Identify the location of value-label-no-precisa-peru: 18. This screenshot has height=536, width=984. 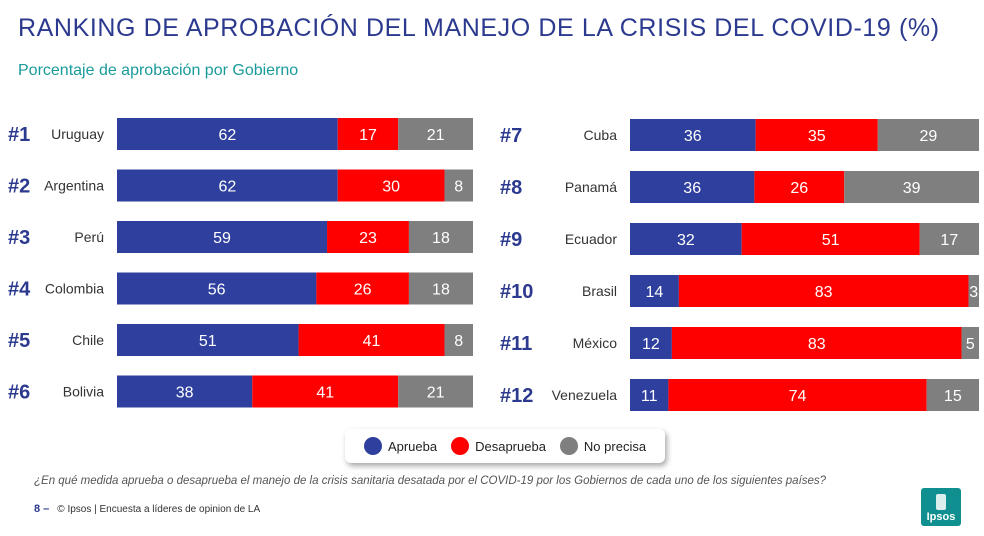
(441, 238).